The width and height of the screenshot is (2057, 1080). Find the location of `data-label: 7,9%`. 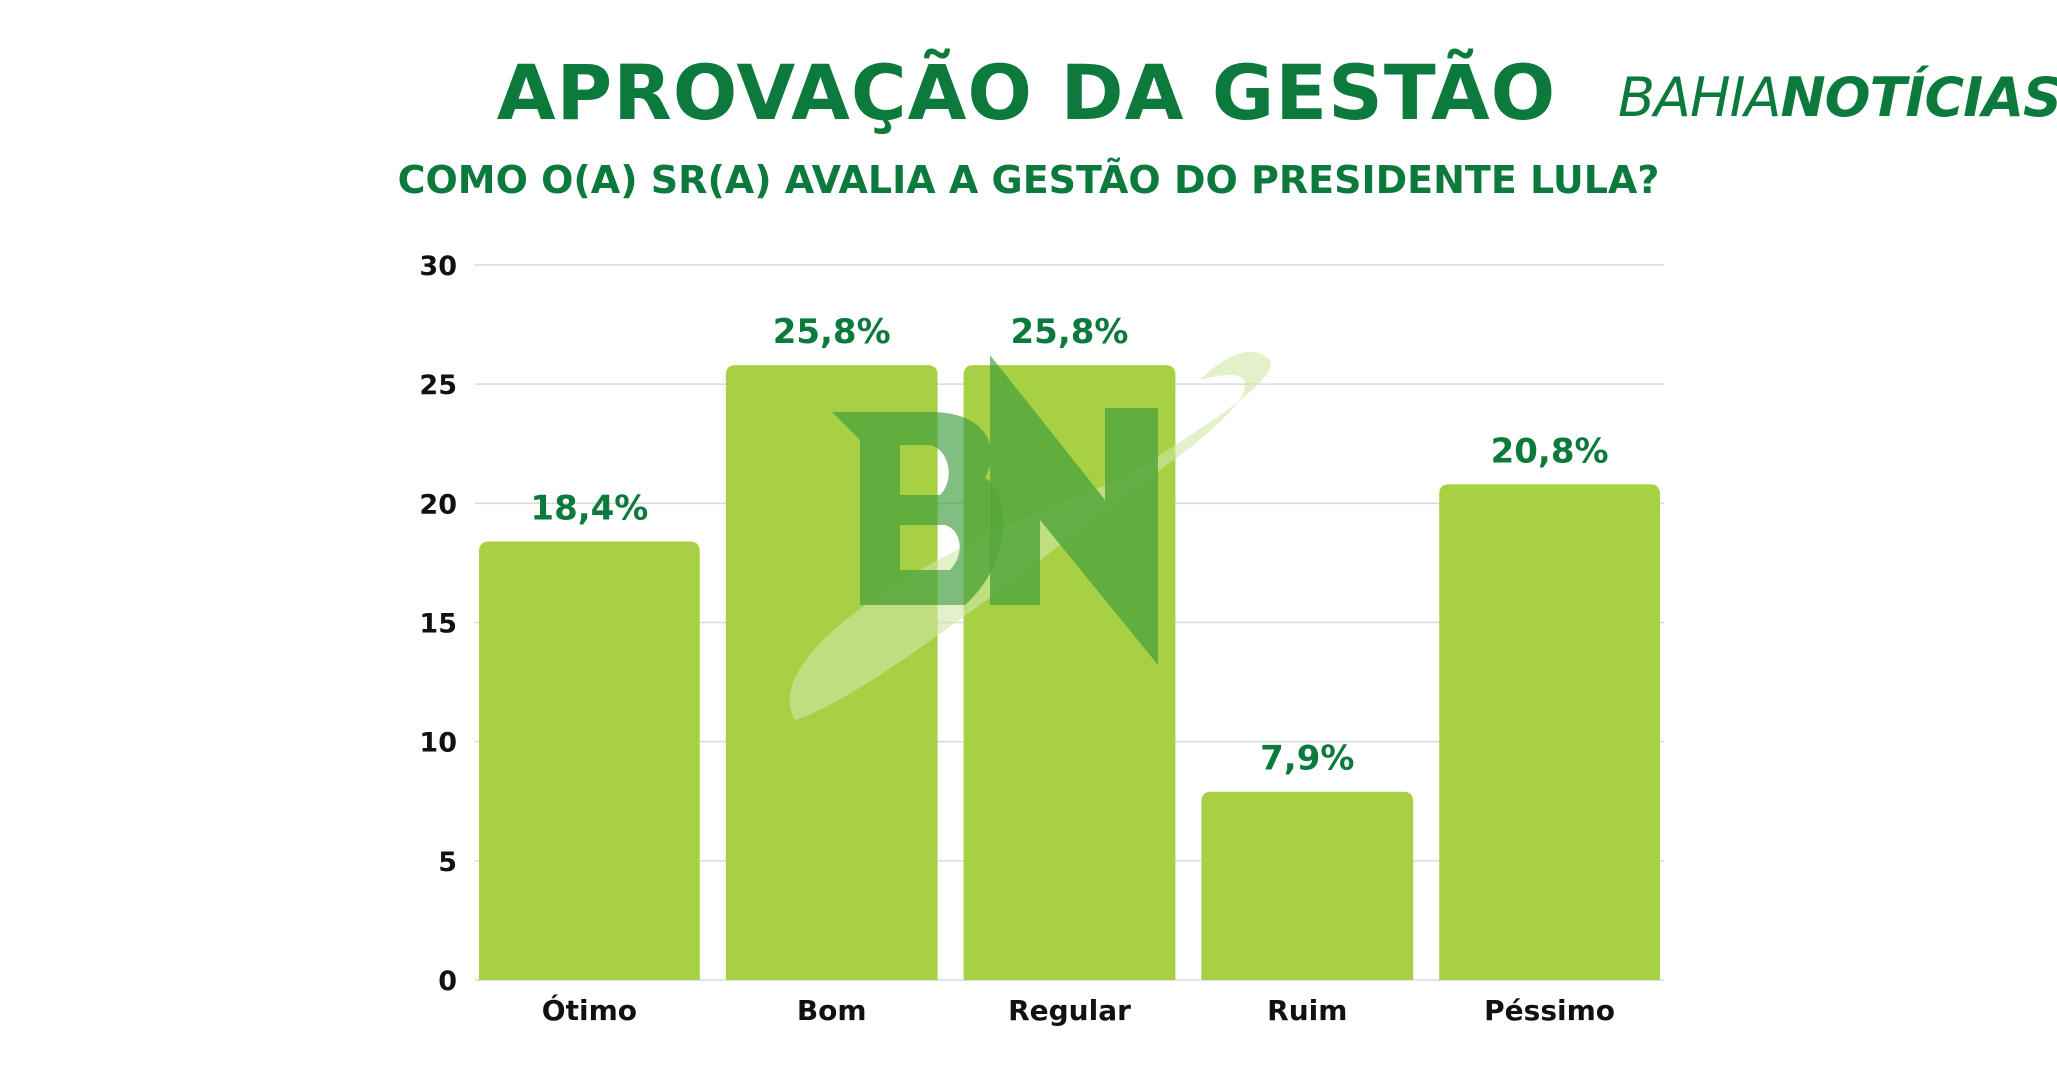

data-label: 7,9% is located at coordinates (1307, 759).